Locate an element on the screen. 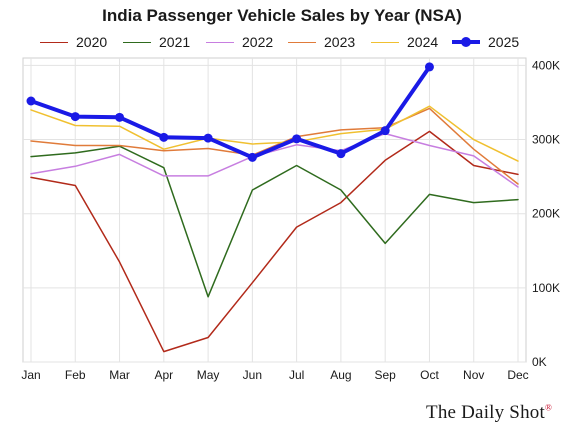 The image size is (564, 432). x-tick-label: Mar is located at coordinates (119, 375).